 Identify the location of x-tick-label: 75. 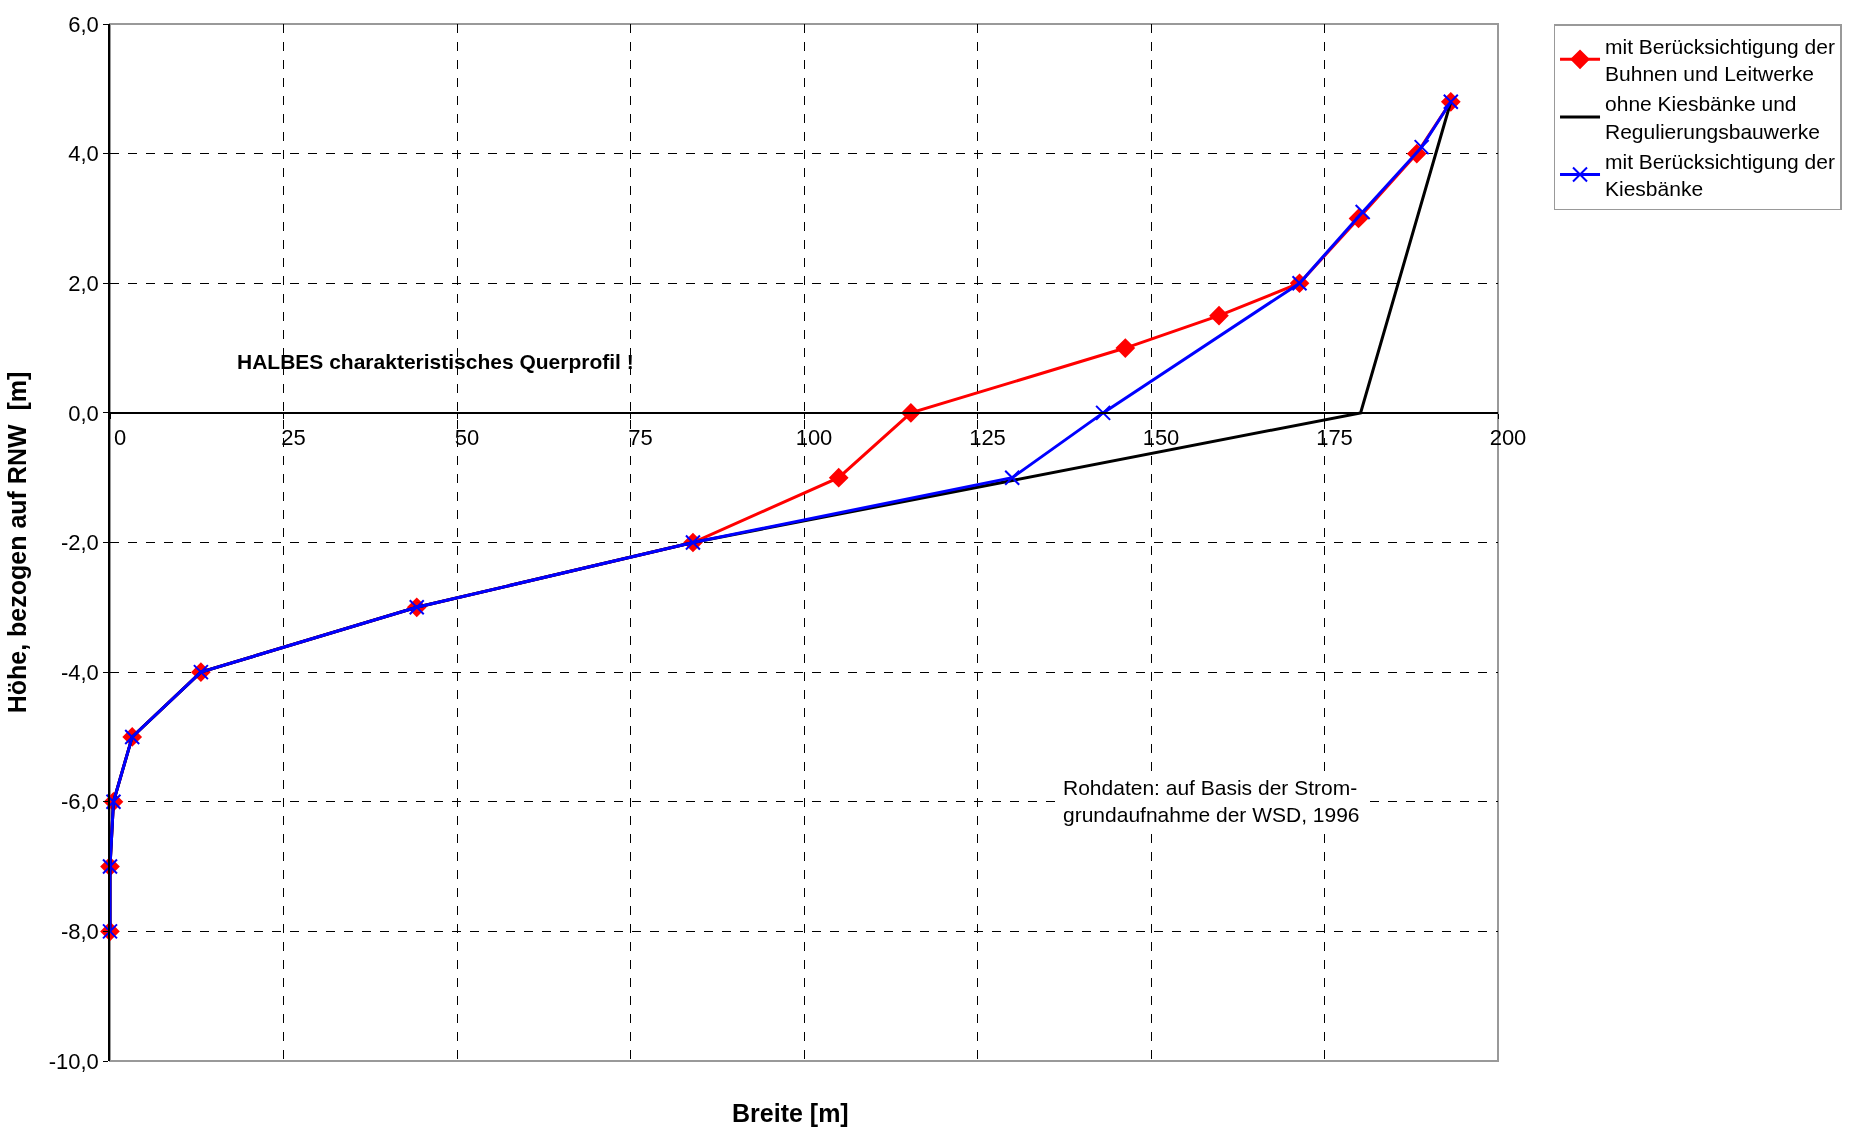
(640, 438).